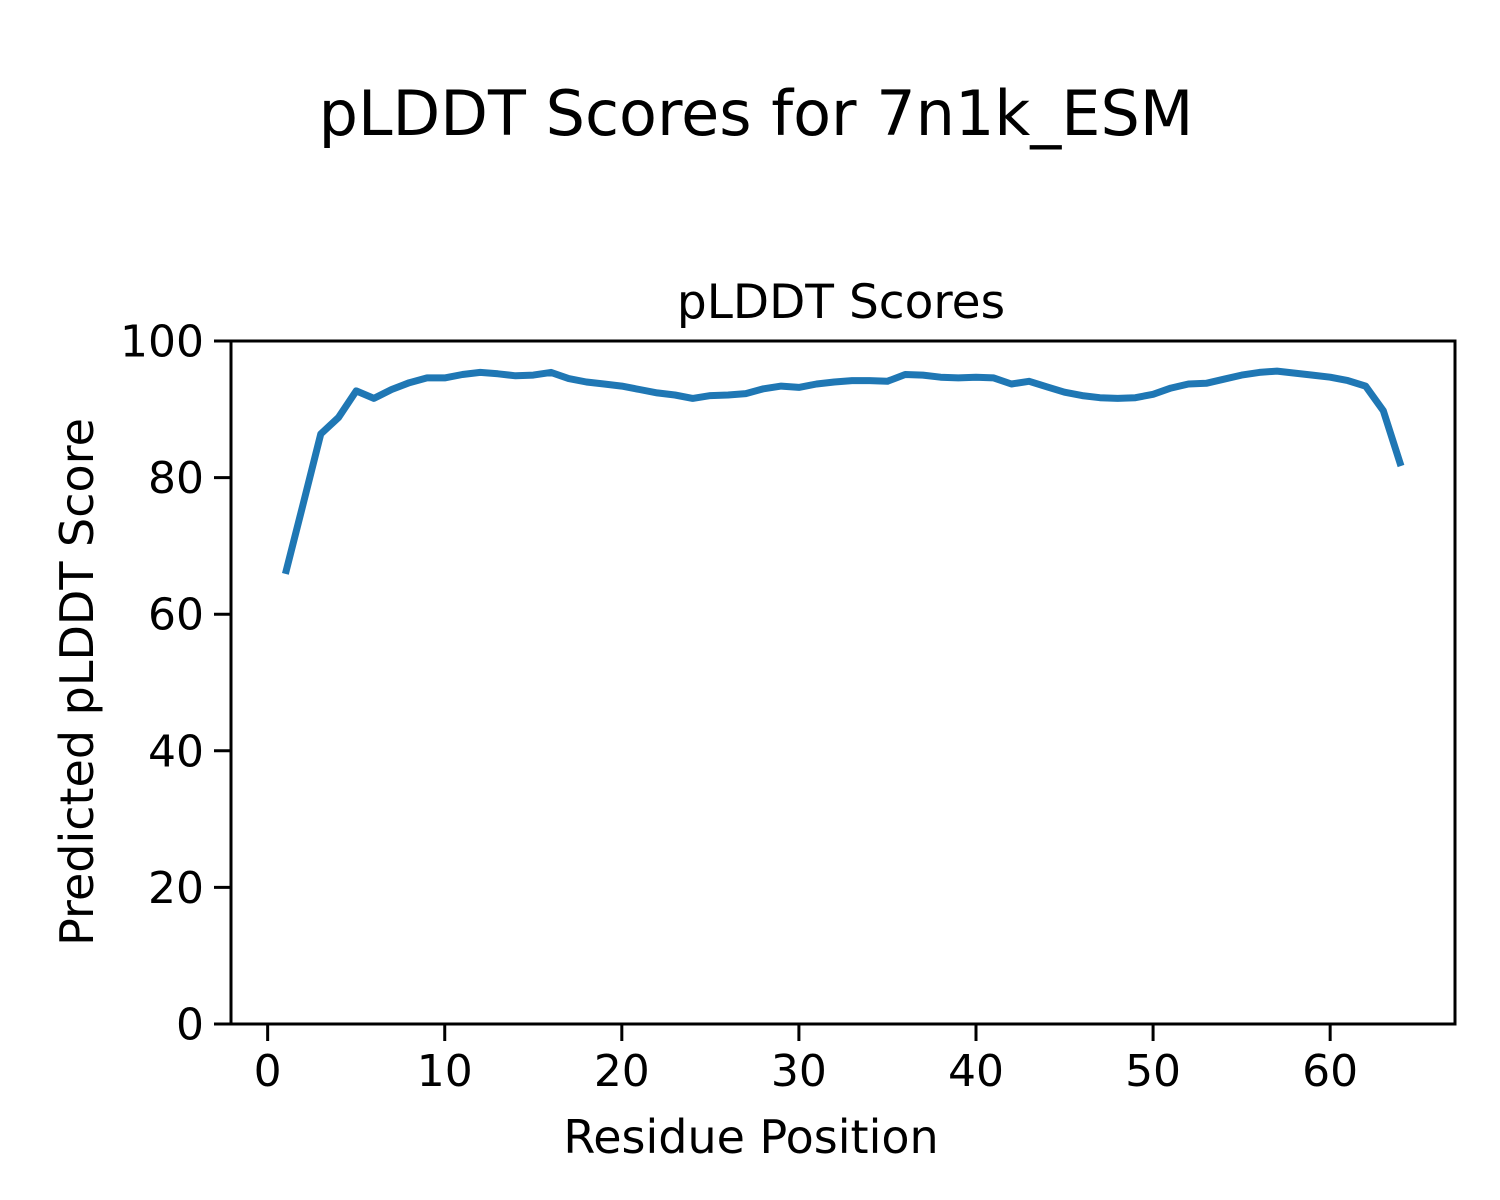  What do you see at coordinates (1153, 1071) in the screenshot?
I see `x-tick-label: 50` at bounding box center [1153, 1071].